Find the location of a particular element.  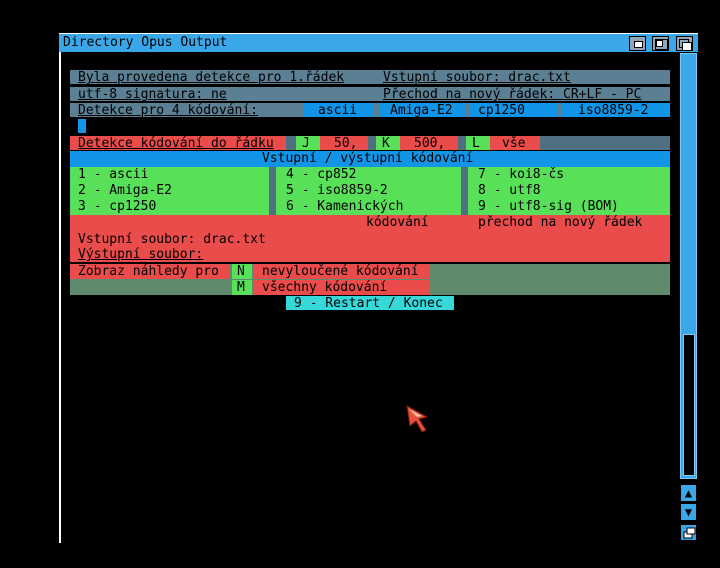

depth-key-k-label: K is located at coordinates (386, 143).